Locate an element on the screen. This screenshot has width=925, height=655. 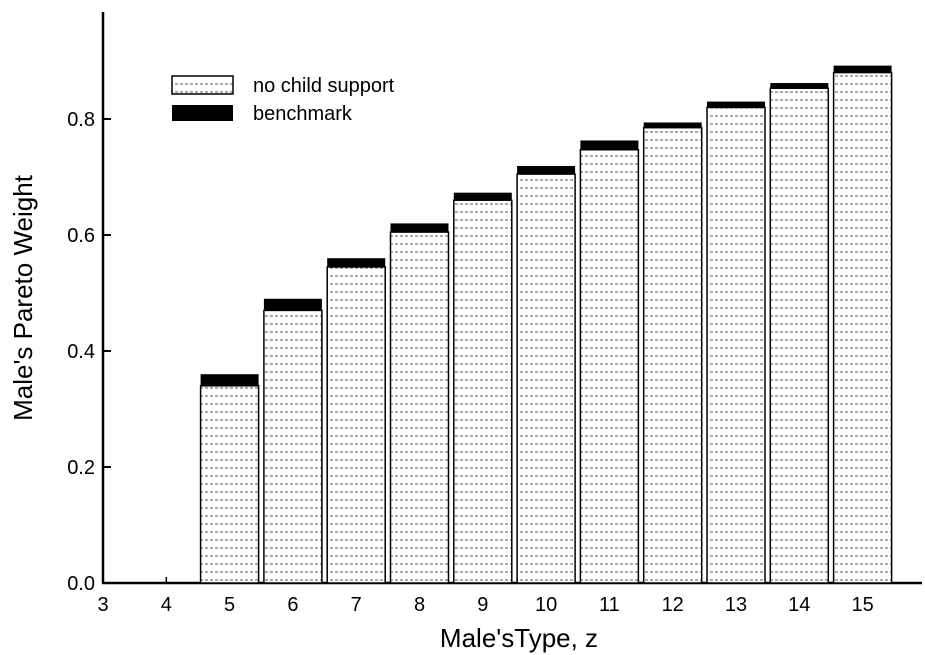
legend-swatch-no-child-support is located at coordinates (202, 85).